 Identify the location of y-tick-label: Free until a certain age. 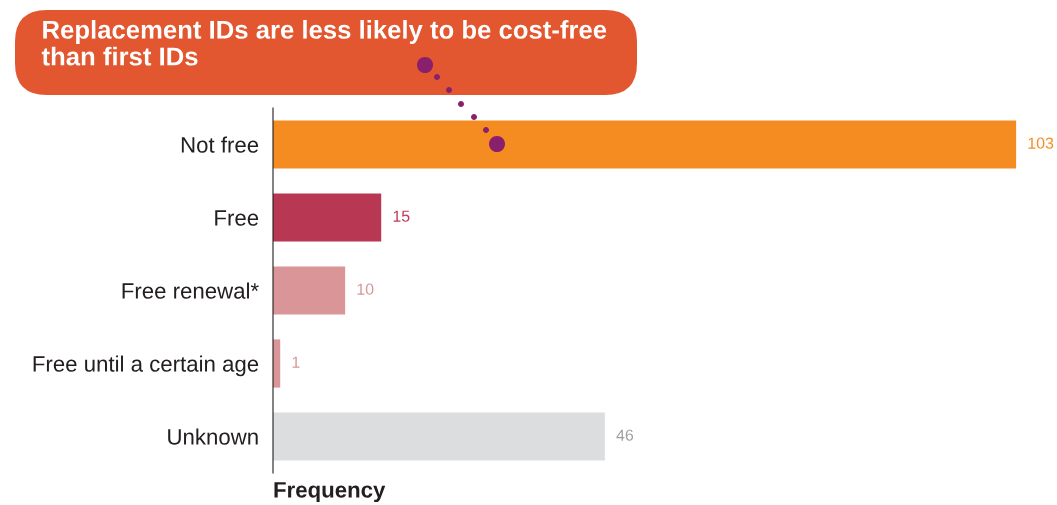
(146, 366).